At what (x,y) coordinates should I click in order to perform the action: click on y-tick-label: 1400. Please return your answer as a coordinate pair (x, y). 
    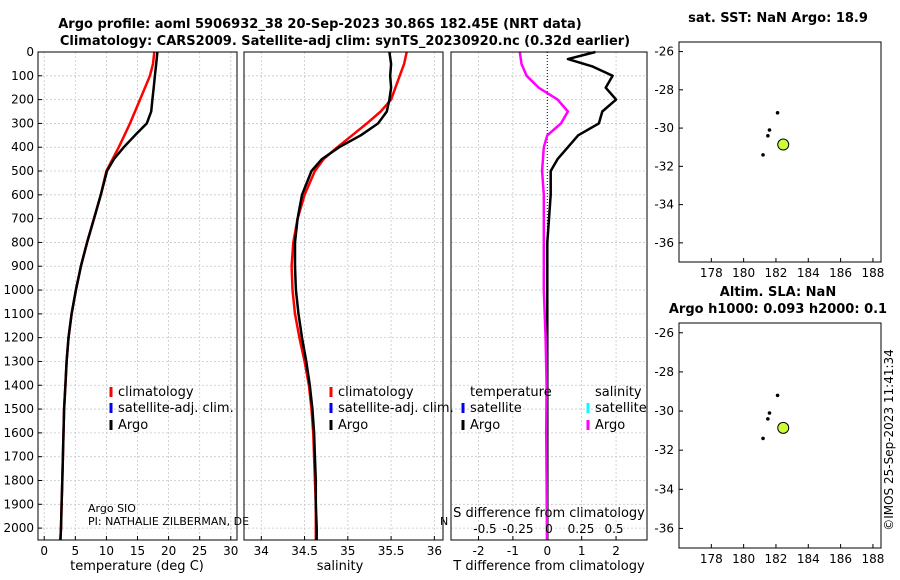
    Looking at the image, I should click on (18, 385).